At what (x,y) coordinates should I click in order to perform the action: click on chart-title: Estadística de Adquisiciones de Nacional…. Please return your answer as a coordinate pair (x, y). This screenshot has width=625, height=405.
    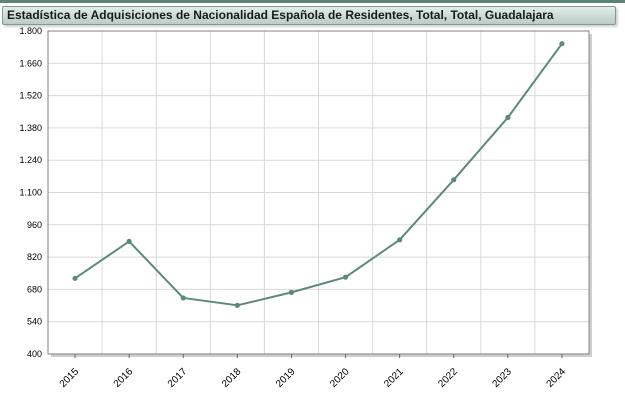
    Looking at the image, I should click on (280, 15).